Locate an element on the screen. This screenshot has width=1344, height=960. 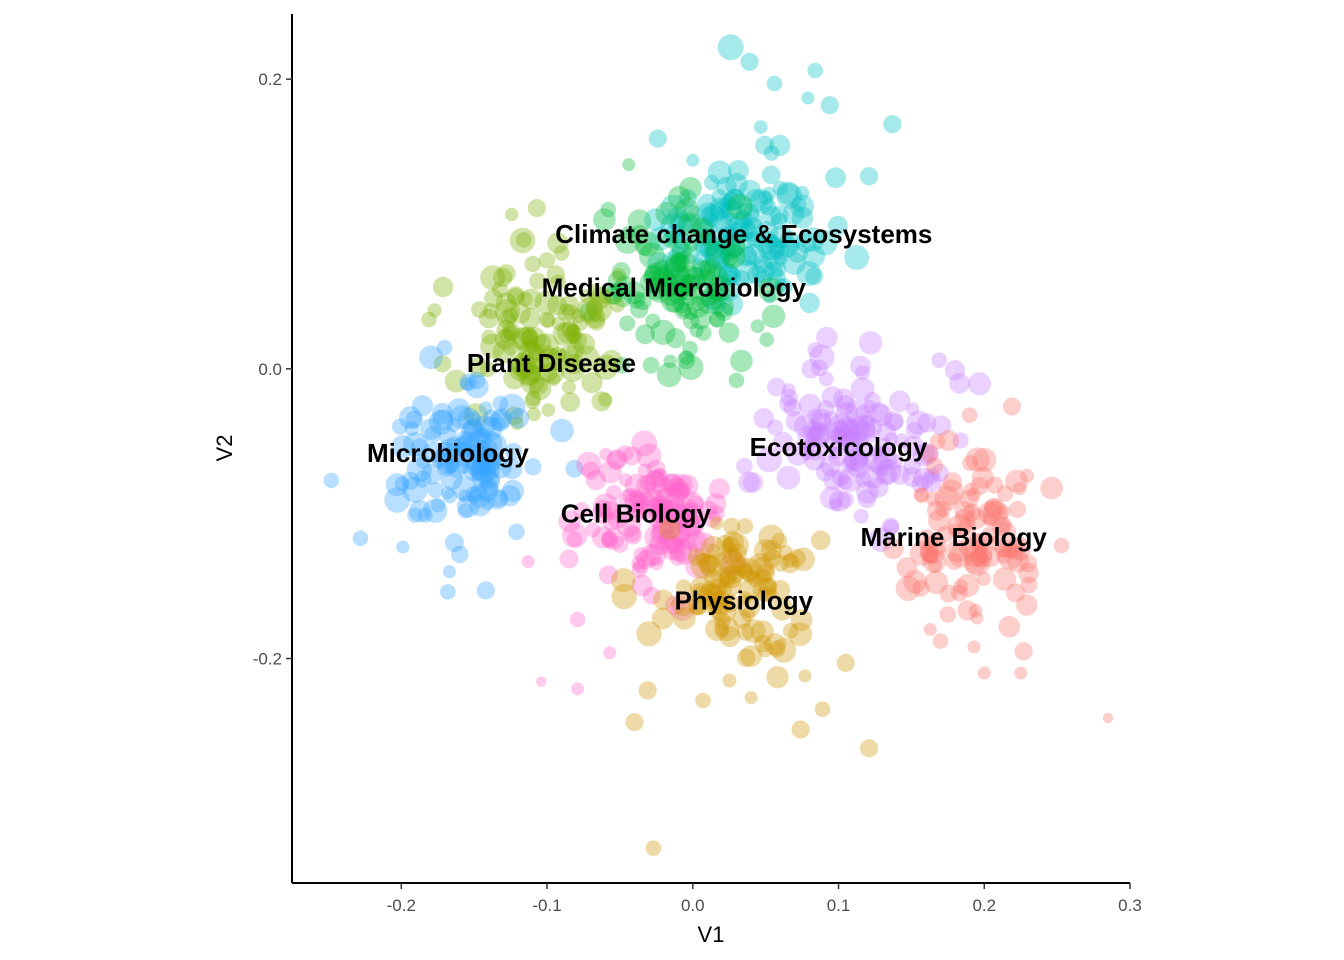
x-tick-label: -0.2 is located at coordinates (401, 905).